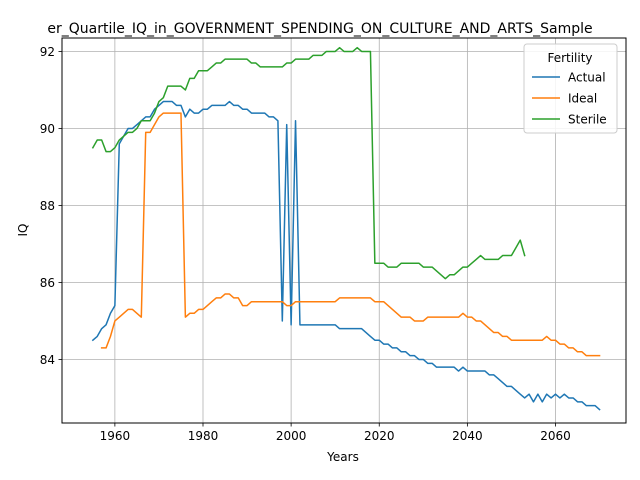 This screenshot has width=640, height=480. What do you see at coordinates (569, 58) in the screenshot?
I see `legend-title: Fertility` at bounding box center [569, 58].